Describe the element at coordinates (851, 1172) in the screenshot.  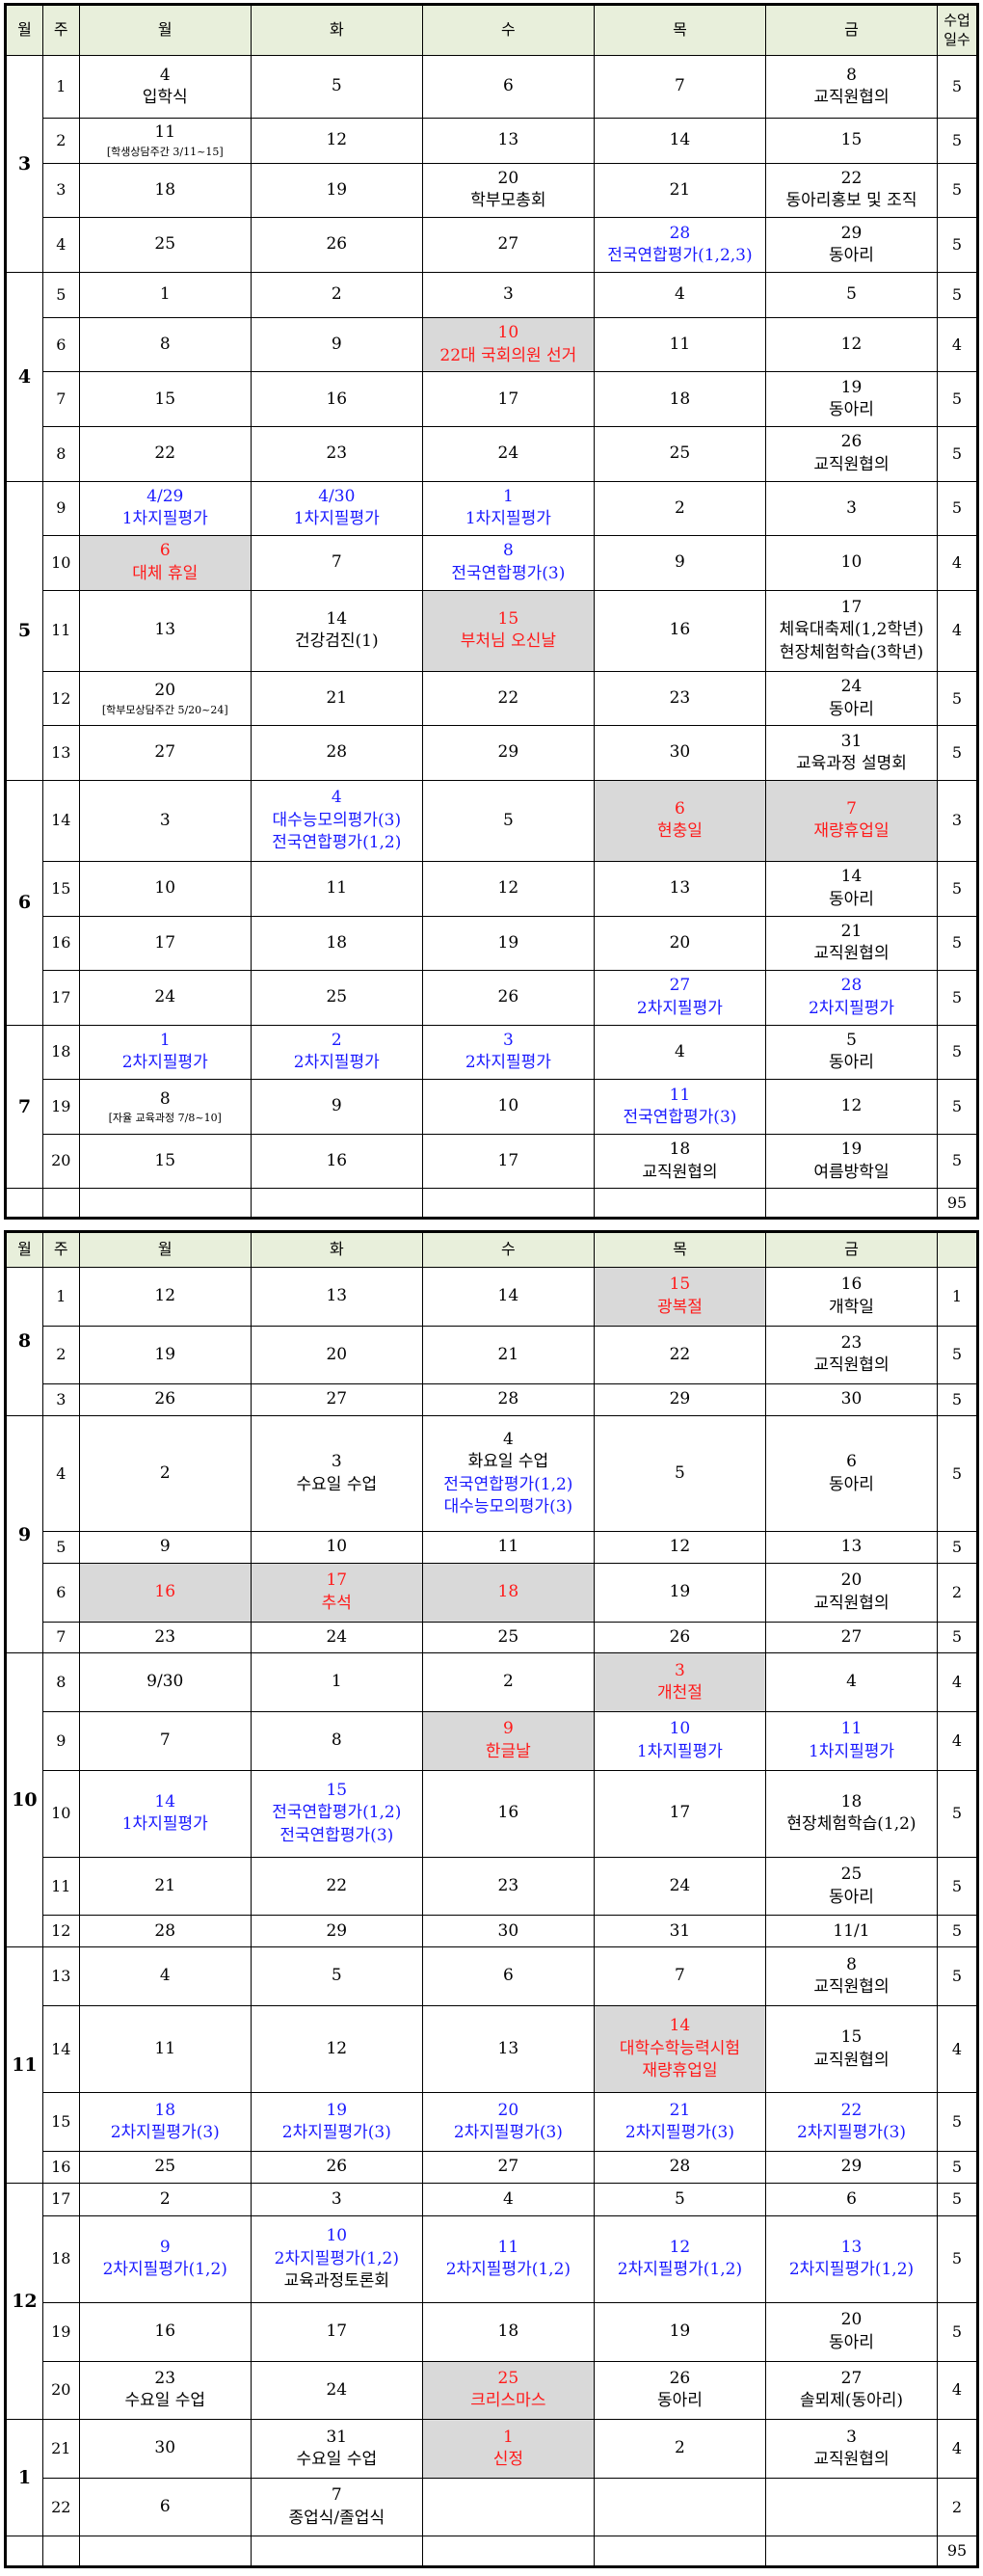
I see `day-event: 여름방학일` at that location.